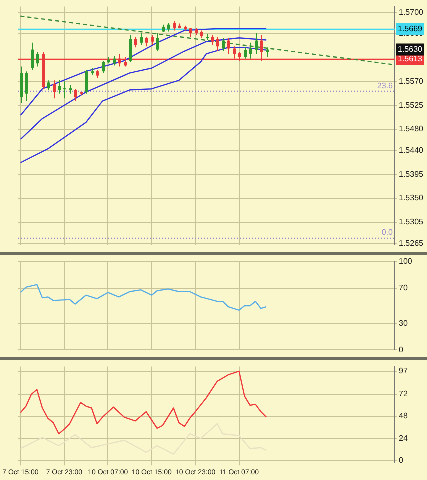  I want to click on y-tick-label: 1.5700, so click(411, 12).